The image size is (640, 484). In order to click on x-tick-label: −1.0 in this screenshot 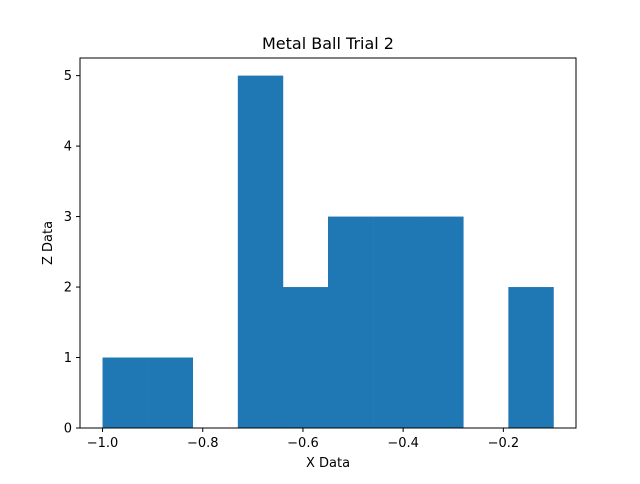, I will do `click(103, 443)`.